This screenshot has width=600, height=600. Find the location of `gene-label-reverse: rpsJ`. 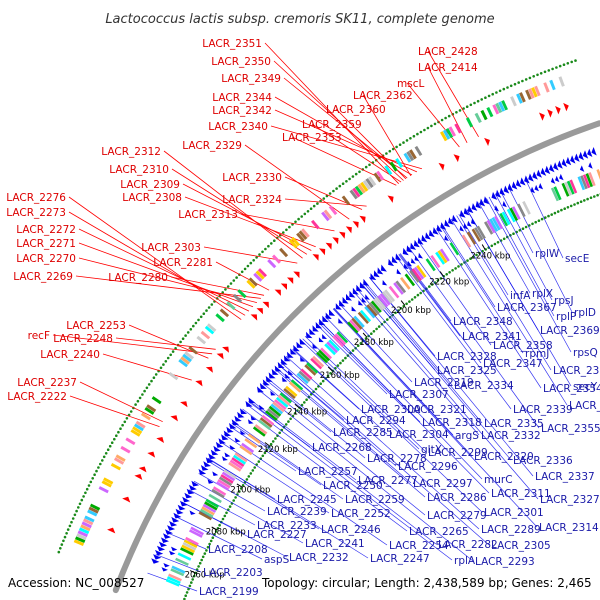

gene-label-reverse: rpsJ is located at coordinates (564, 301).